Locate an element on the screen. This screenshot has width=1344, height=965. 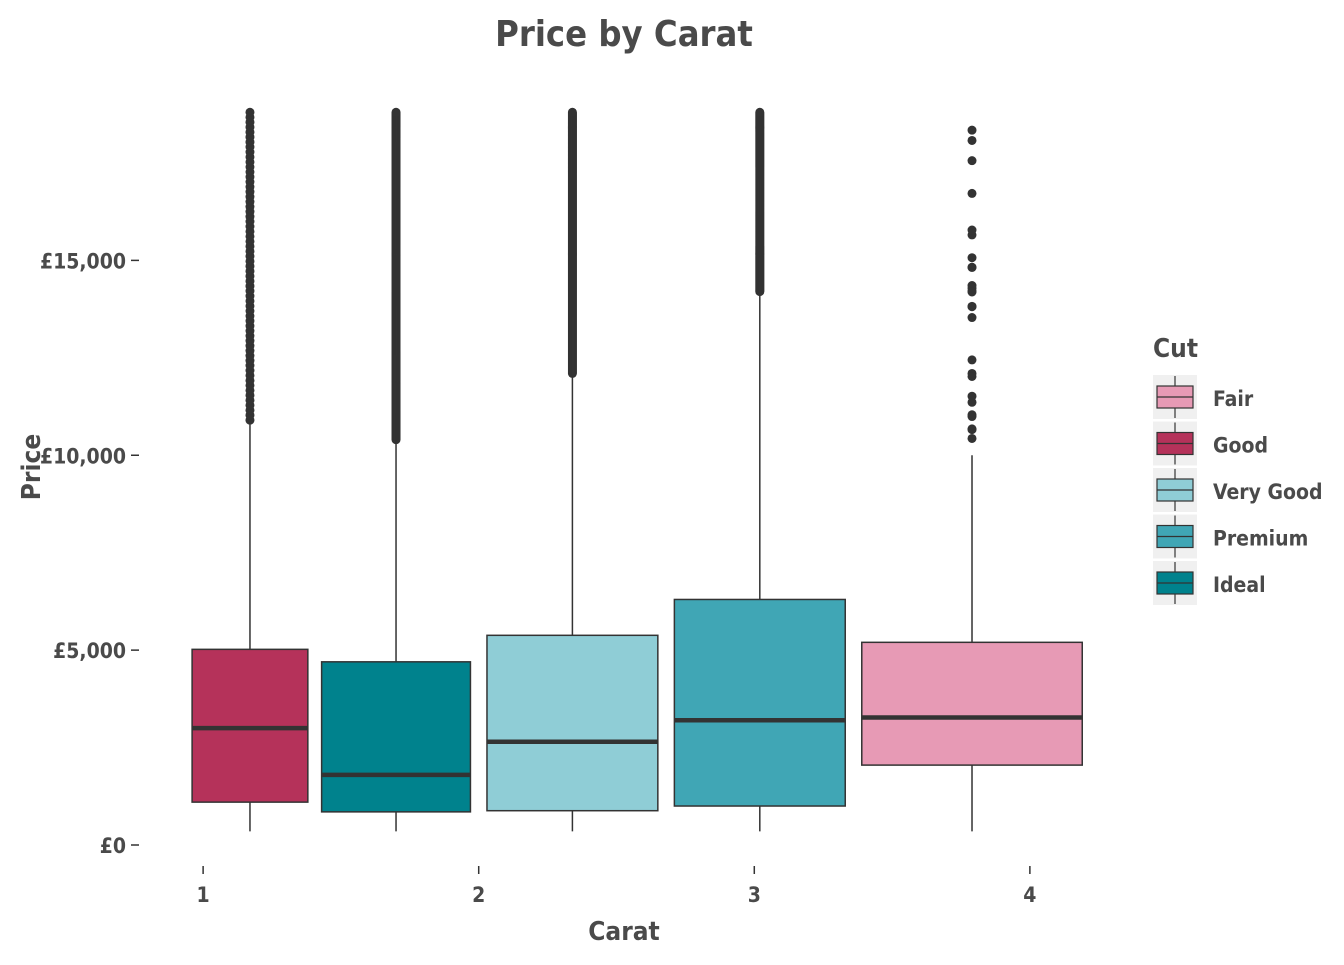
box-very-good is located at coordinates (572, 469).